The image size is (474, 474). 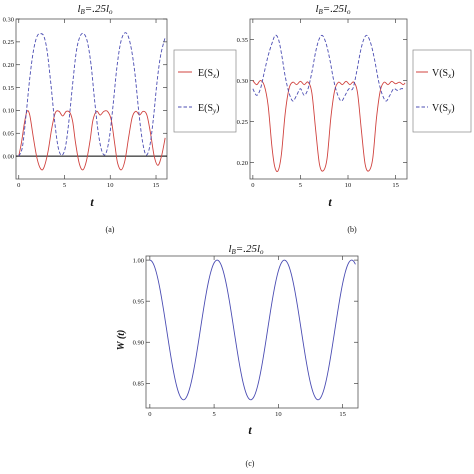 I want to click on panel-a-title: lB=.25lo, so click(x=95, y=9).